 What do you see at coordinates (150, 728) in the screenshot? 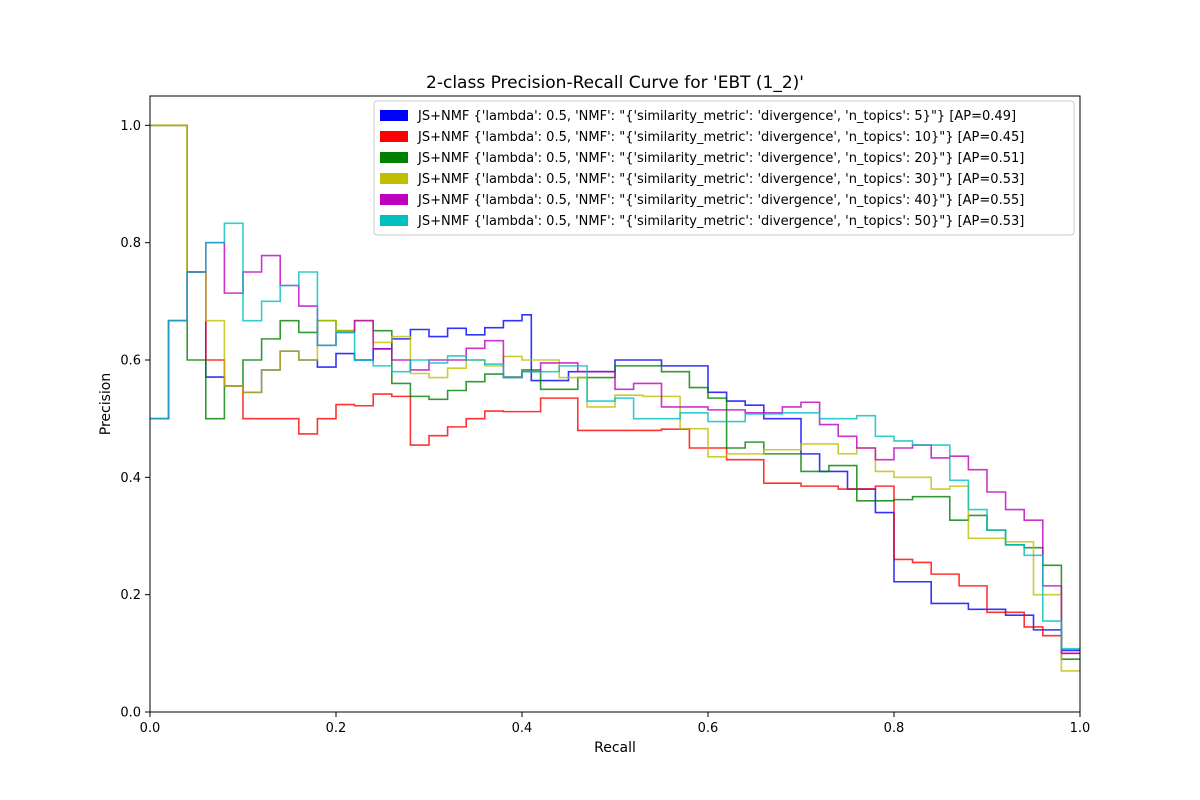
I see `x-tick-label: 0.0` at bounding box center [150, 728].